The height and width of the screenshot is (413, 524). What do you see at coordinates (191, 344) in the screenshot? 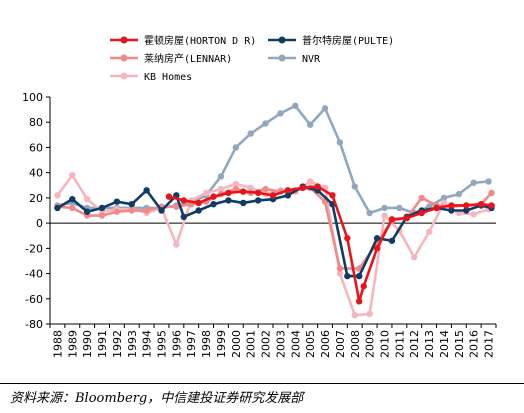
I see `x-tick-label: 1997` at bounding box center [191, 344].